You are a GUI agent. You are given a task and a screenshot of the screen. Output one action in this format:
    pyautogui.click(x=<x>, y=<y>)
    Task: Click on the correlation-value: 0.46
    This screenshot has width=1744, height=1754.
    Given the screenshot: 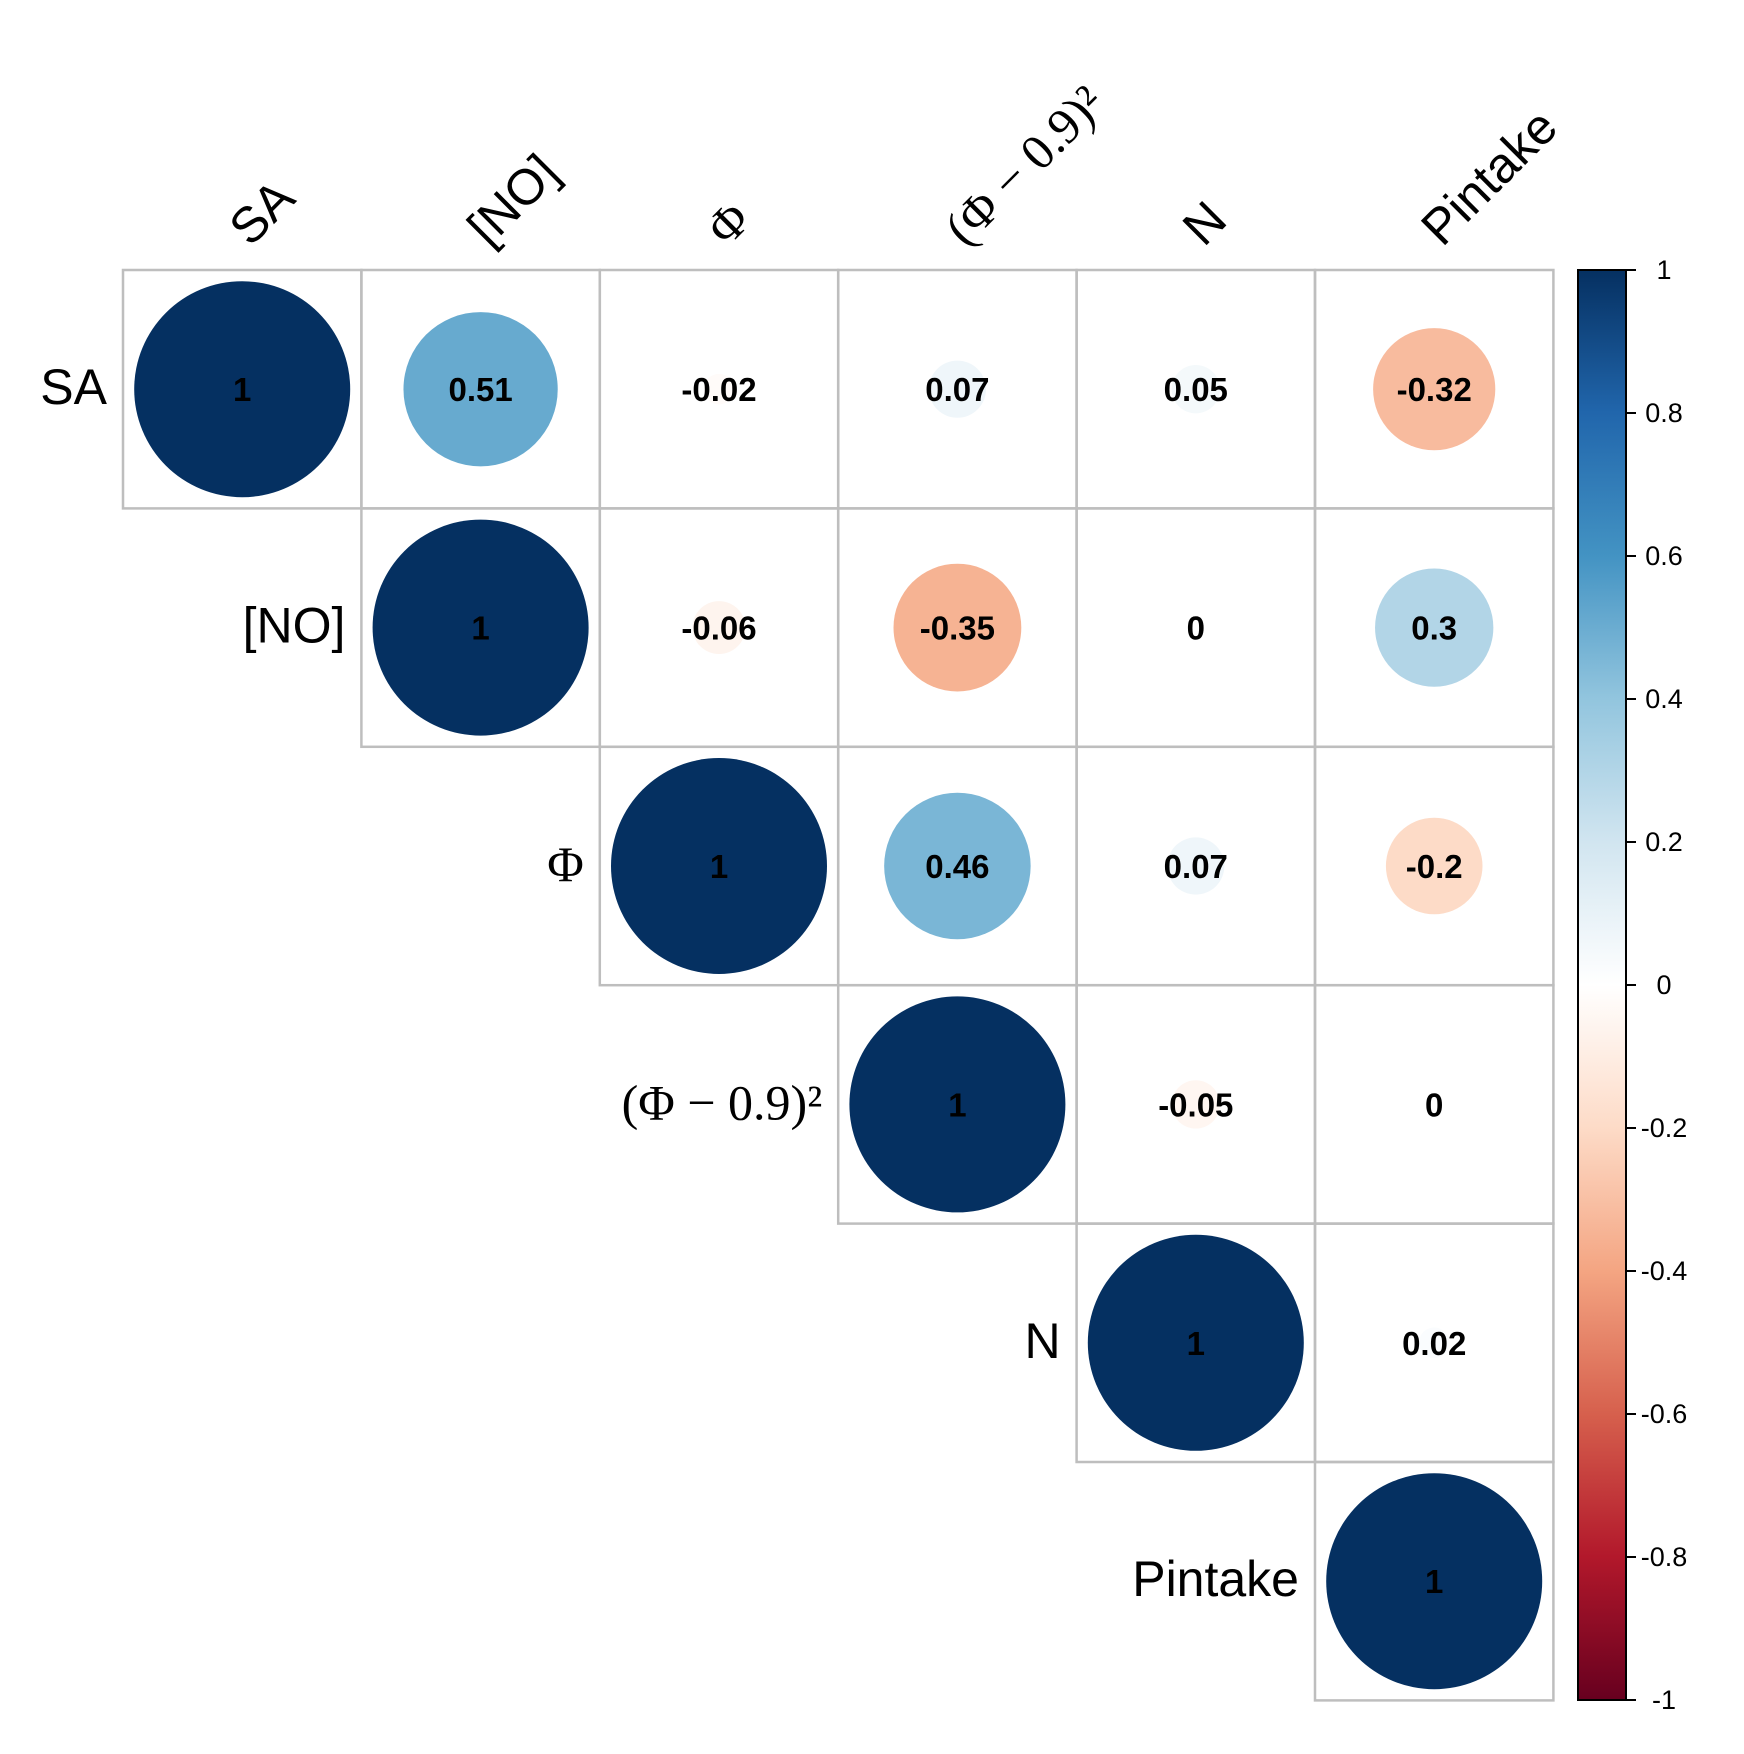 What is the action you would take?
    pyautogui.click(x=957, y=866)
    